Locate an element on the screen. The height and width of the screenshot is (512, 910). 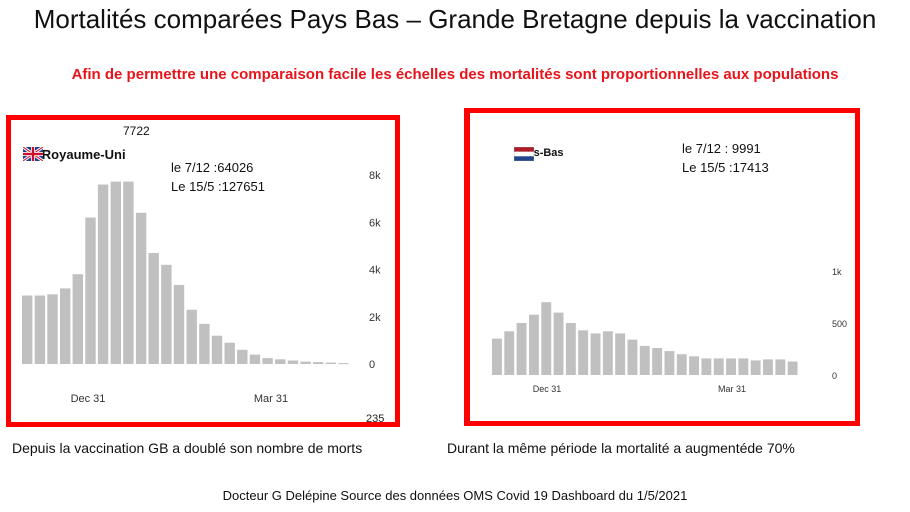
uk-note-1: le 7/12 :64026 is located at coordinates (212, 167).